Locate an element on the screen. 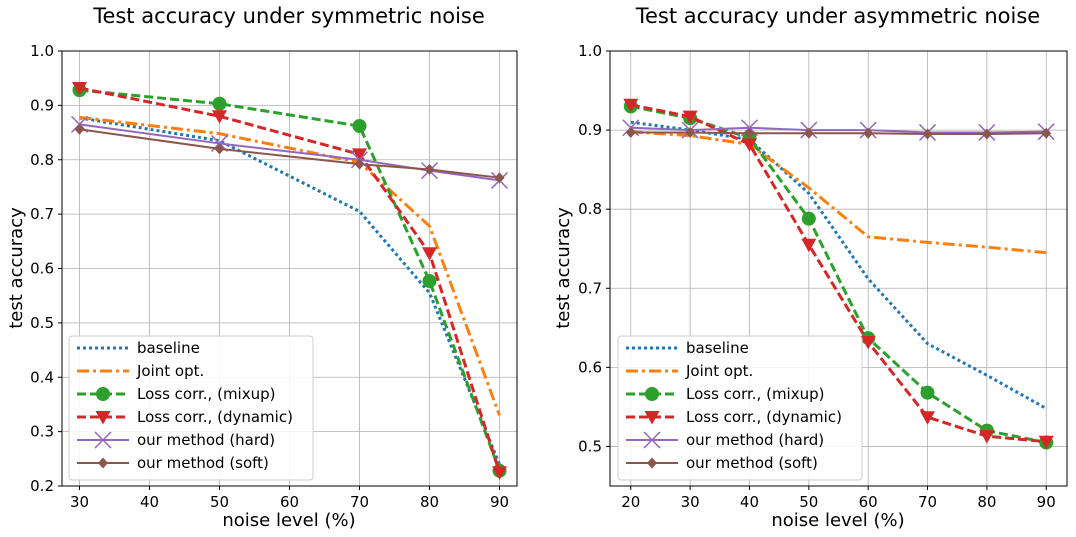 The image size is (1076, 537). y-tick-label: 0.3 is located at coordinates (42, 432).